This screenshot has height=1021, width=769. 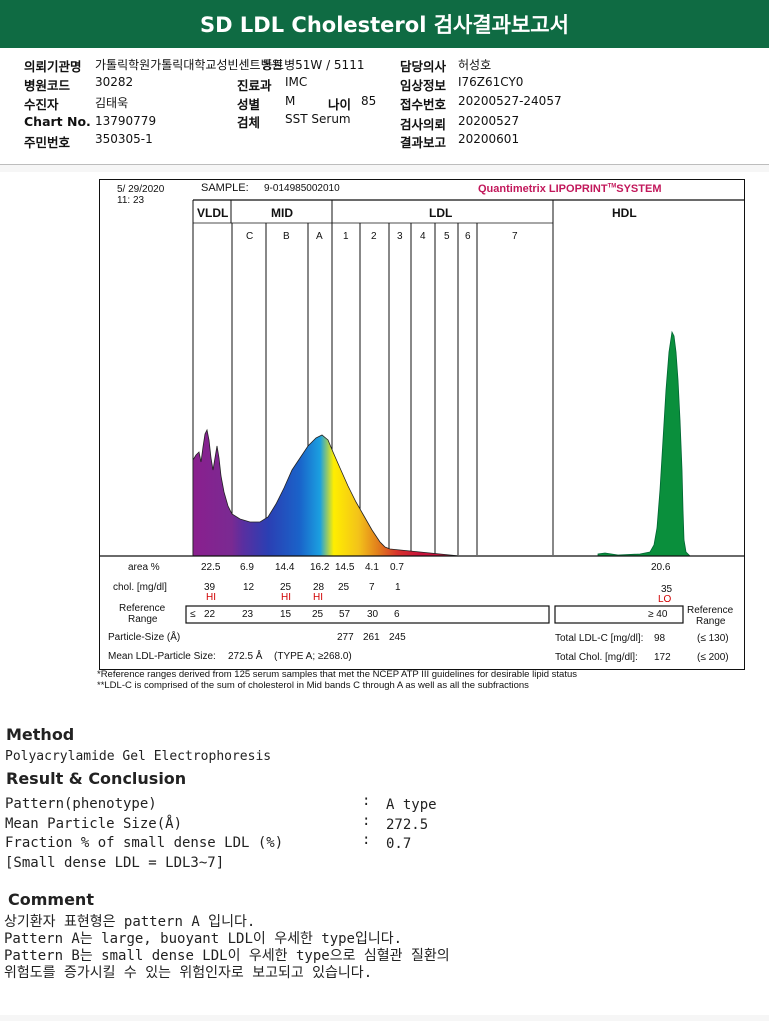 What do you see at coordinates (447, 236) in the screenshot?
I see `subband-label: 5` at bounding box center [447, 236].